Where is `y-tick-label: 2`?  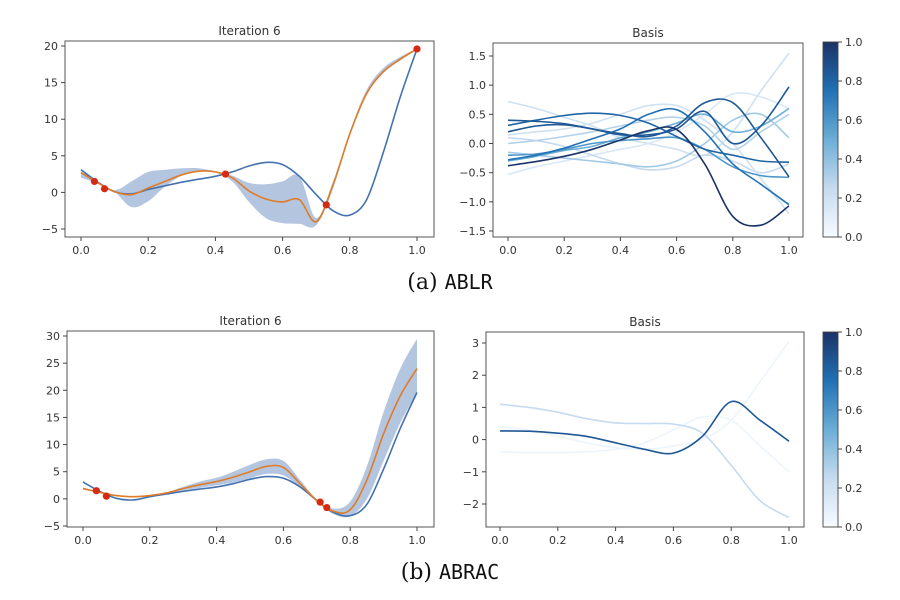
y-tick-label: 2 is located at coordinates (475, 375).